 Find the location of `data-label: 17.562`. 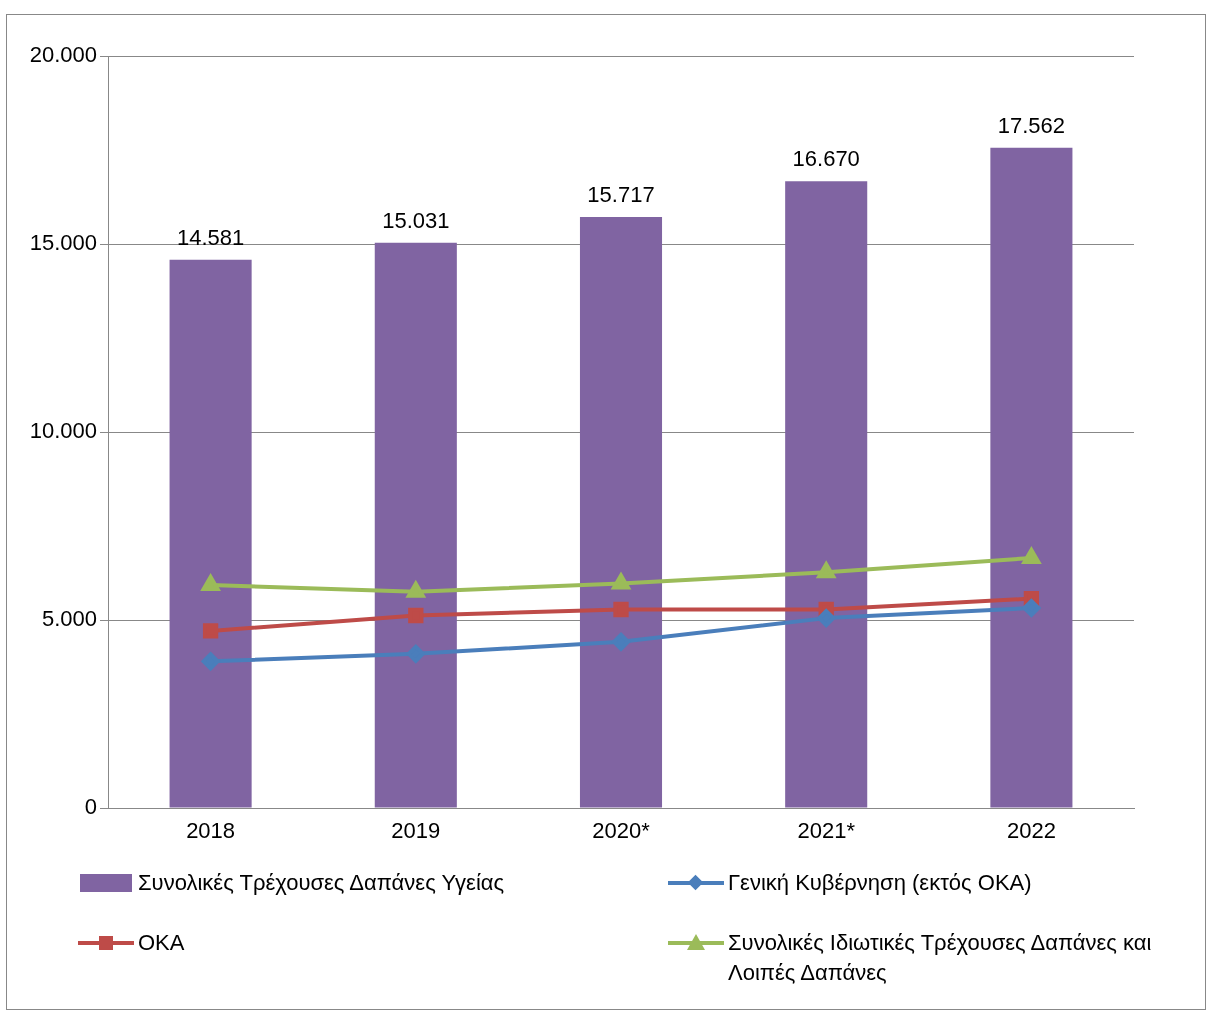

data-label: 17.562 is located at coordinates (1031, 125).